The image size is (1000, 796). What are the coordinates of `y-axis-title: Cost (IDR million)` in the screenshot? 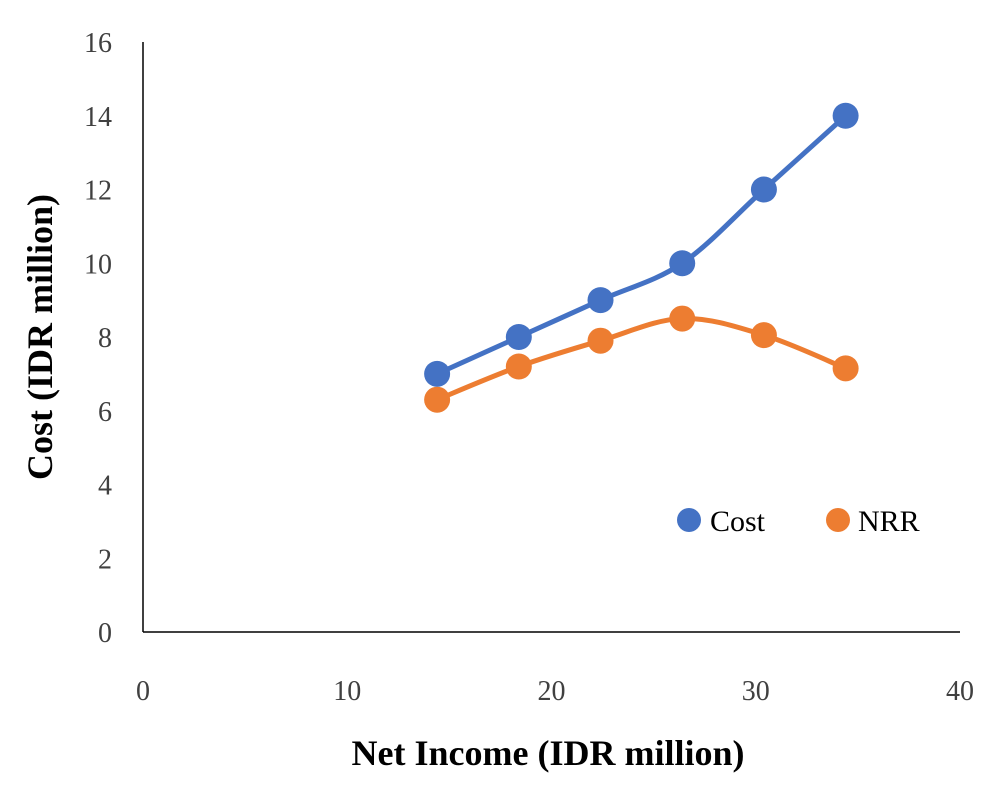 It's located at (40, 337).